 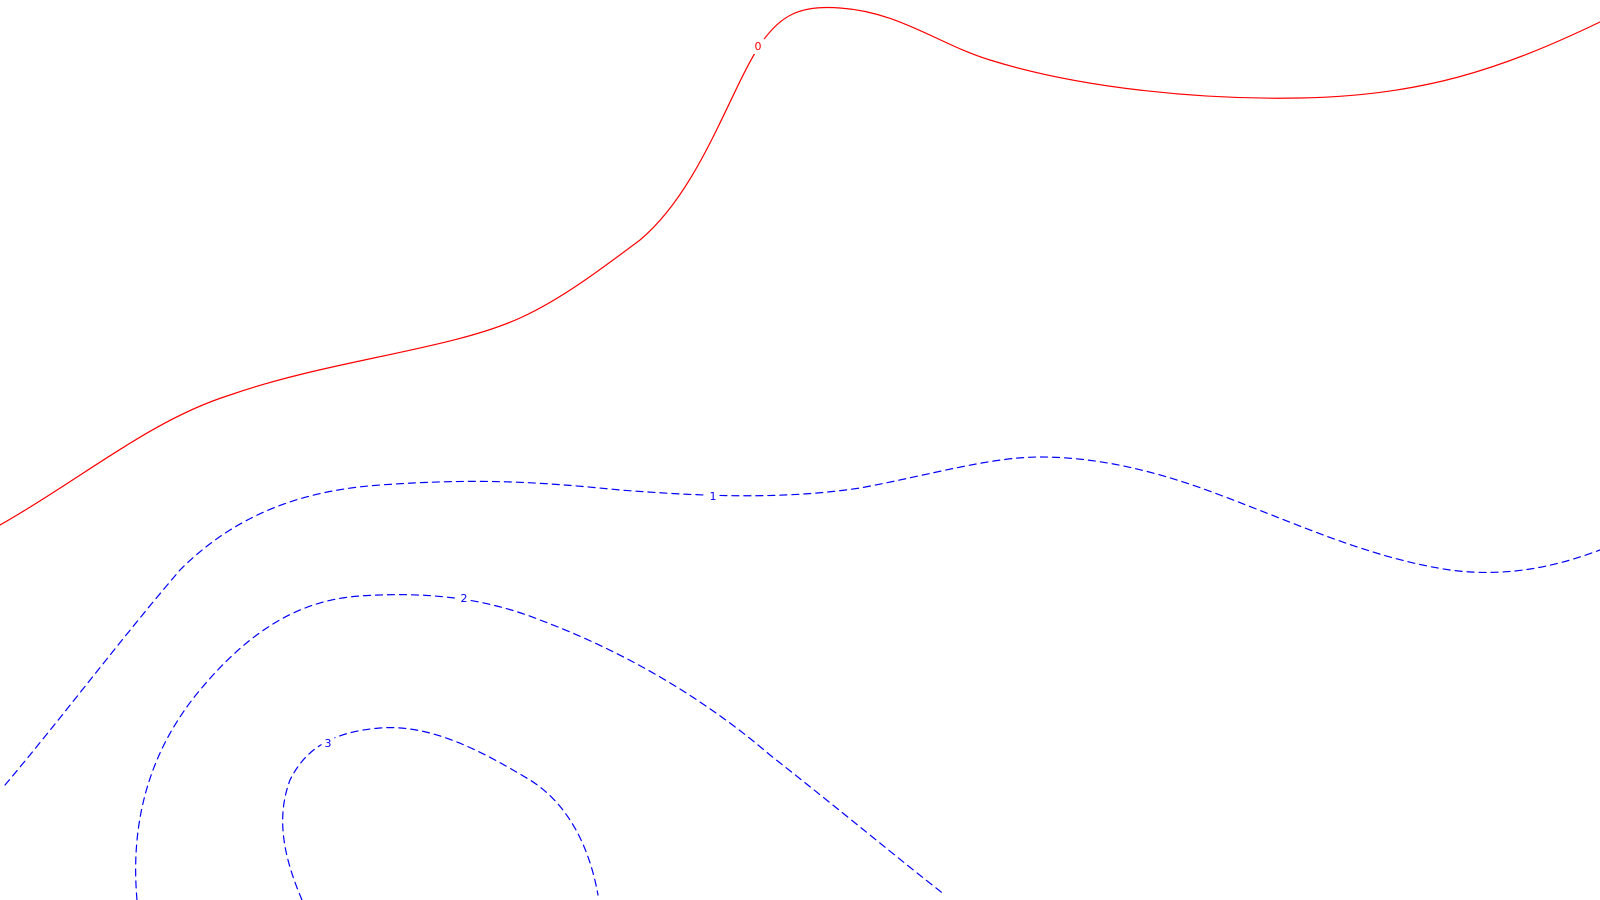 I want to click on contour-label-level-1: 1, so click(x=713, y=496).